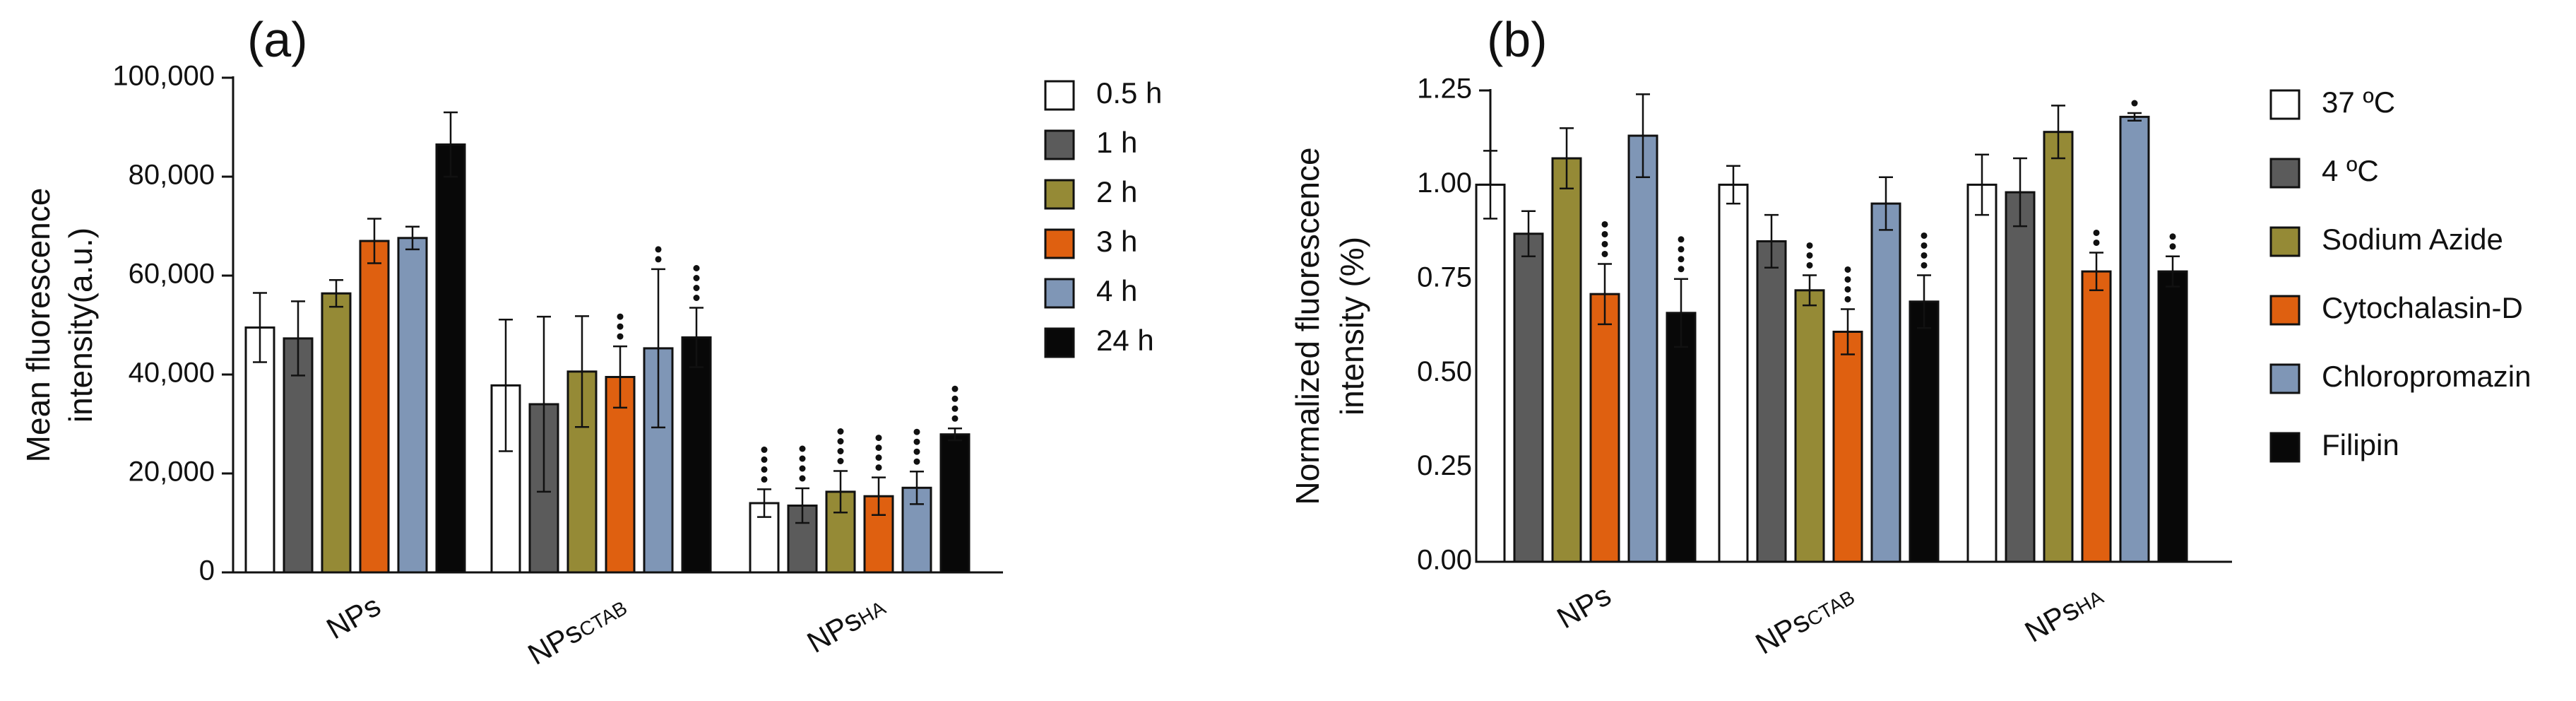 Image resolution: width=2576 pixels, height=701 pixels. What do you see at coordinates (603, 618) in the screenshot?
I see `x-tick-label-subscript: CTAB` at bounding box center [603, 618].